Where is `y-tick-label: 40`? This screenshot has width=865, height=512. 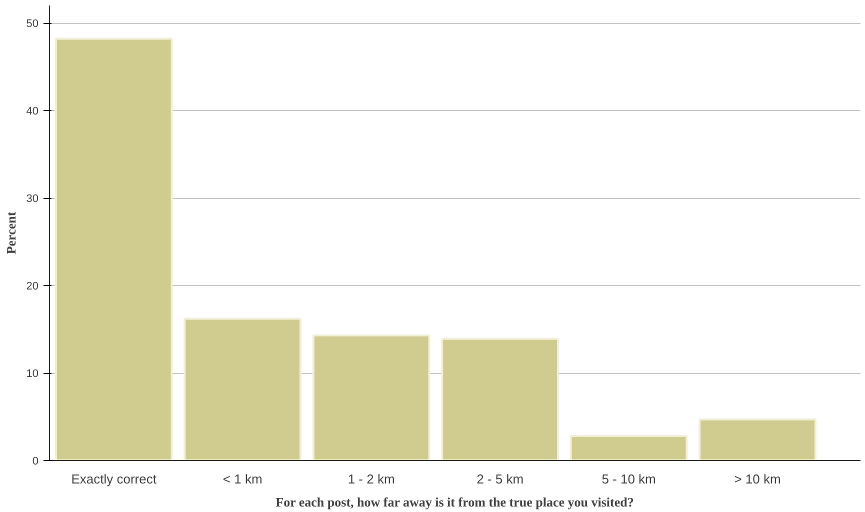 y-tick-label: 40 is located at coordinates (32, 112).